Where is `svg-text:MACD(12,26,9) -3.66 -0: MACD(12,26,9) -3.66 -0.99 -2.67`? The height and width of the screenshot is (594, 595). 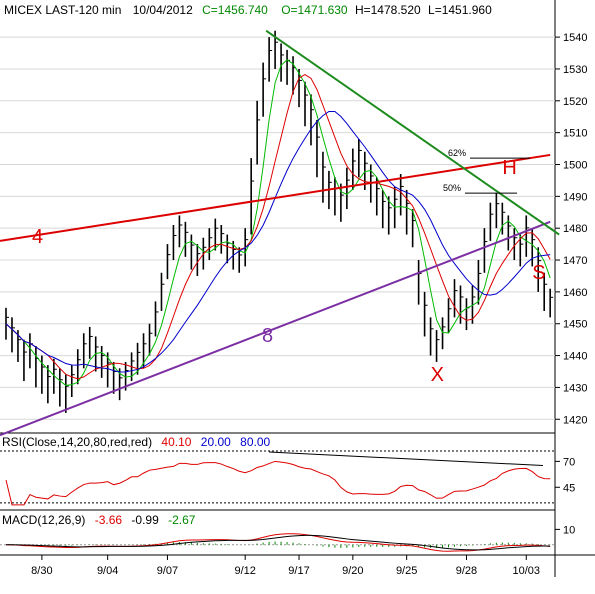
svg-text:MACD(12,26,9) -3.66 -0: MACD(12,26,9) -3.66 -0.99 -2.67 is located at coordinates (99, 520).